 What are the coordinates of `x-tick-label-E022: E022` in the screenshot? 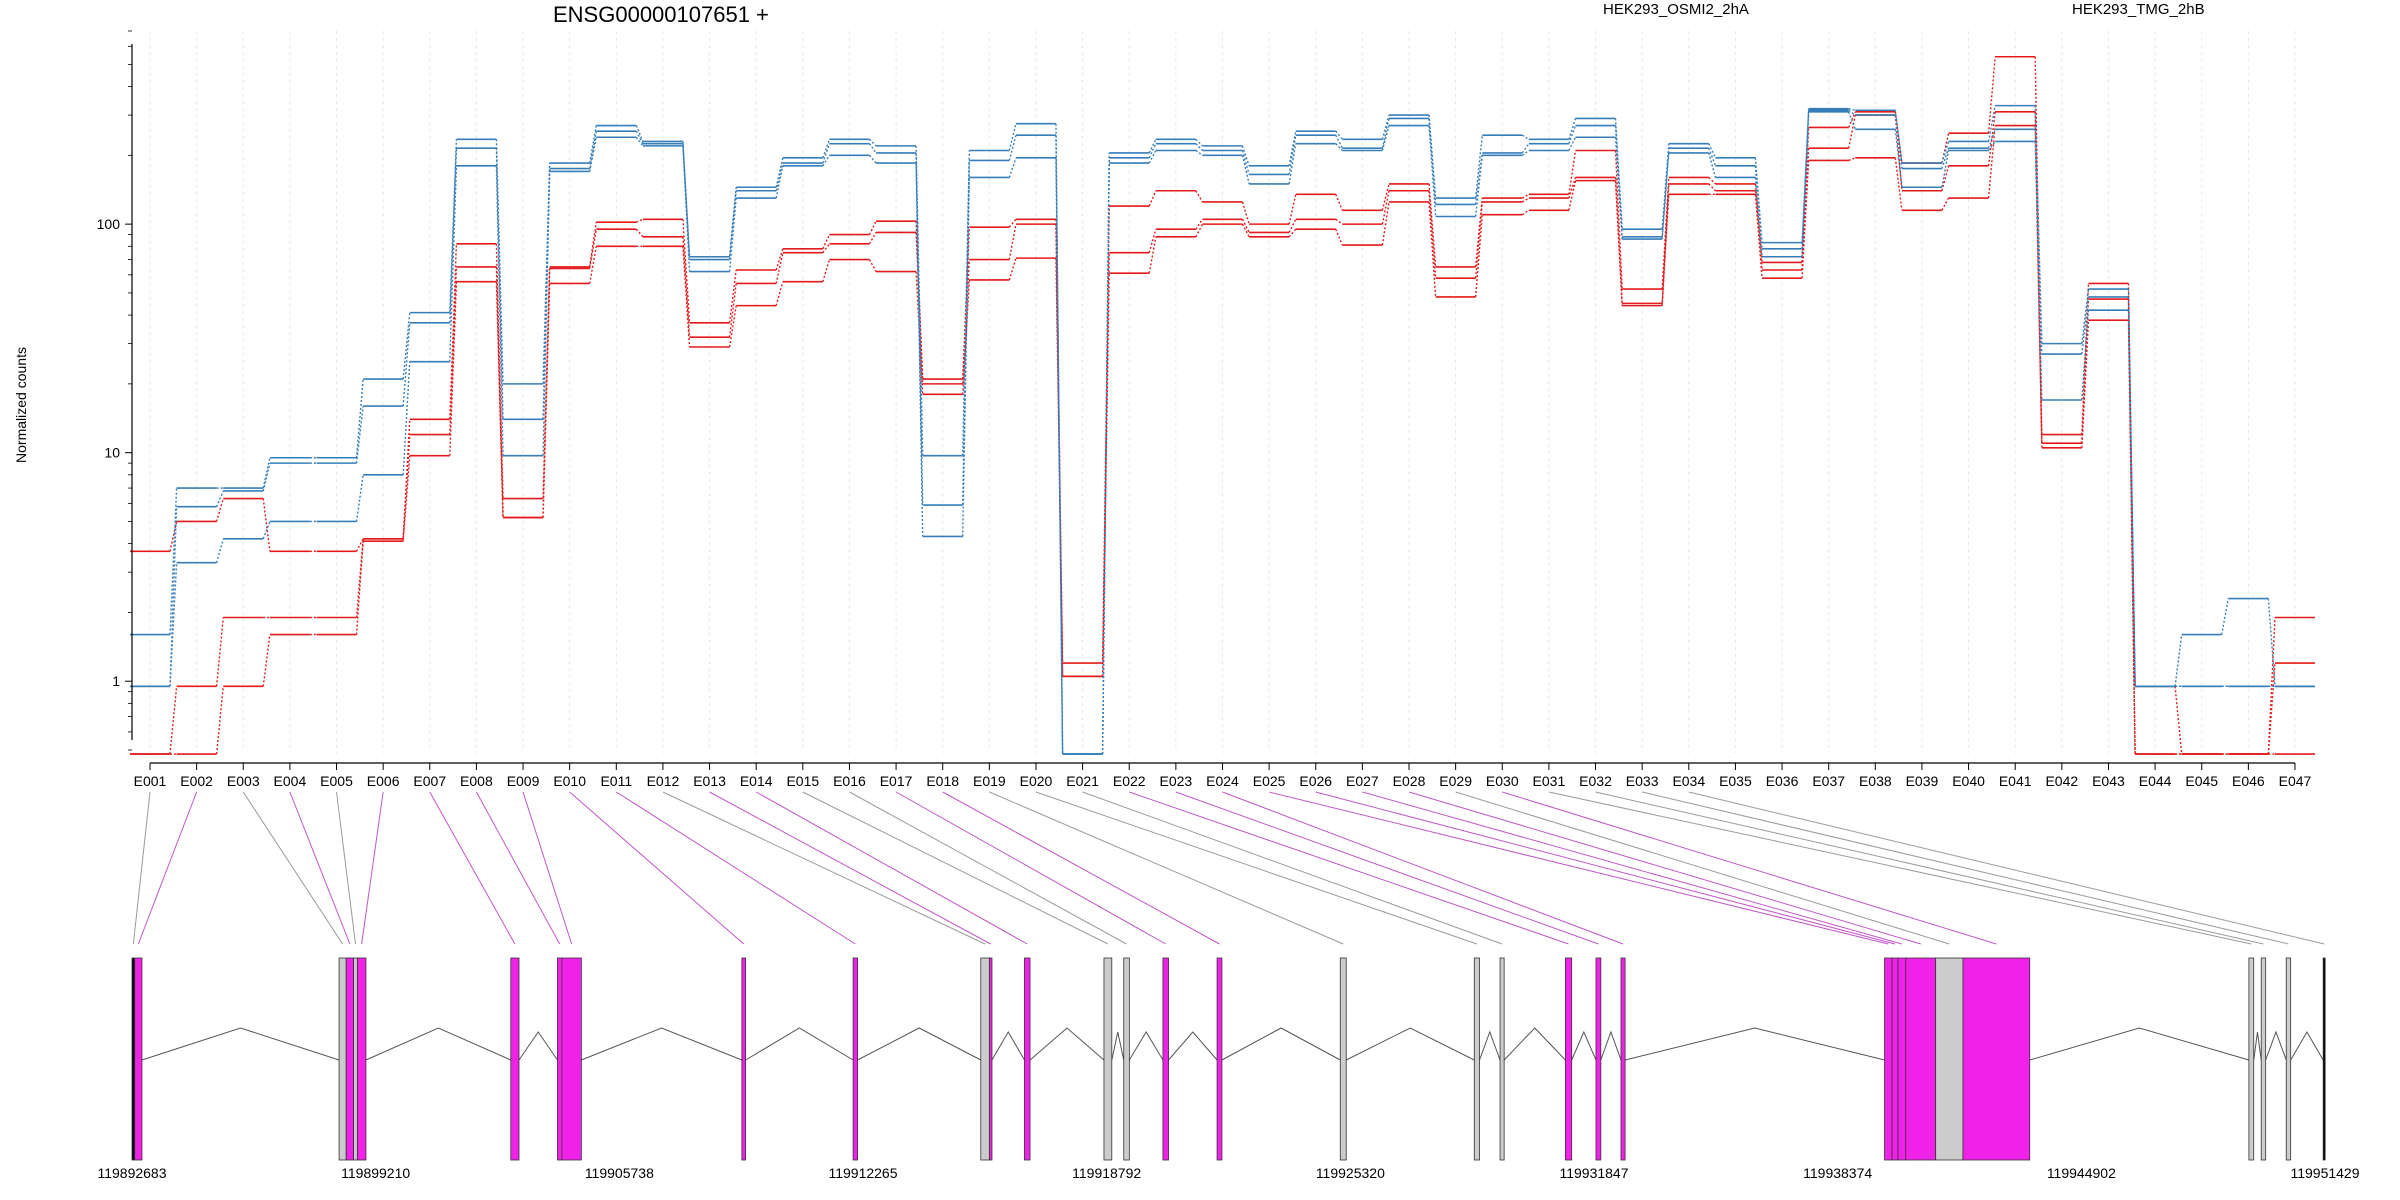 It's located at (1129, 781).